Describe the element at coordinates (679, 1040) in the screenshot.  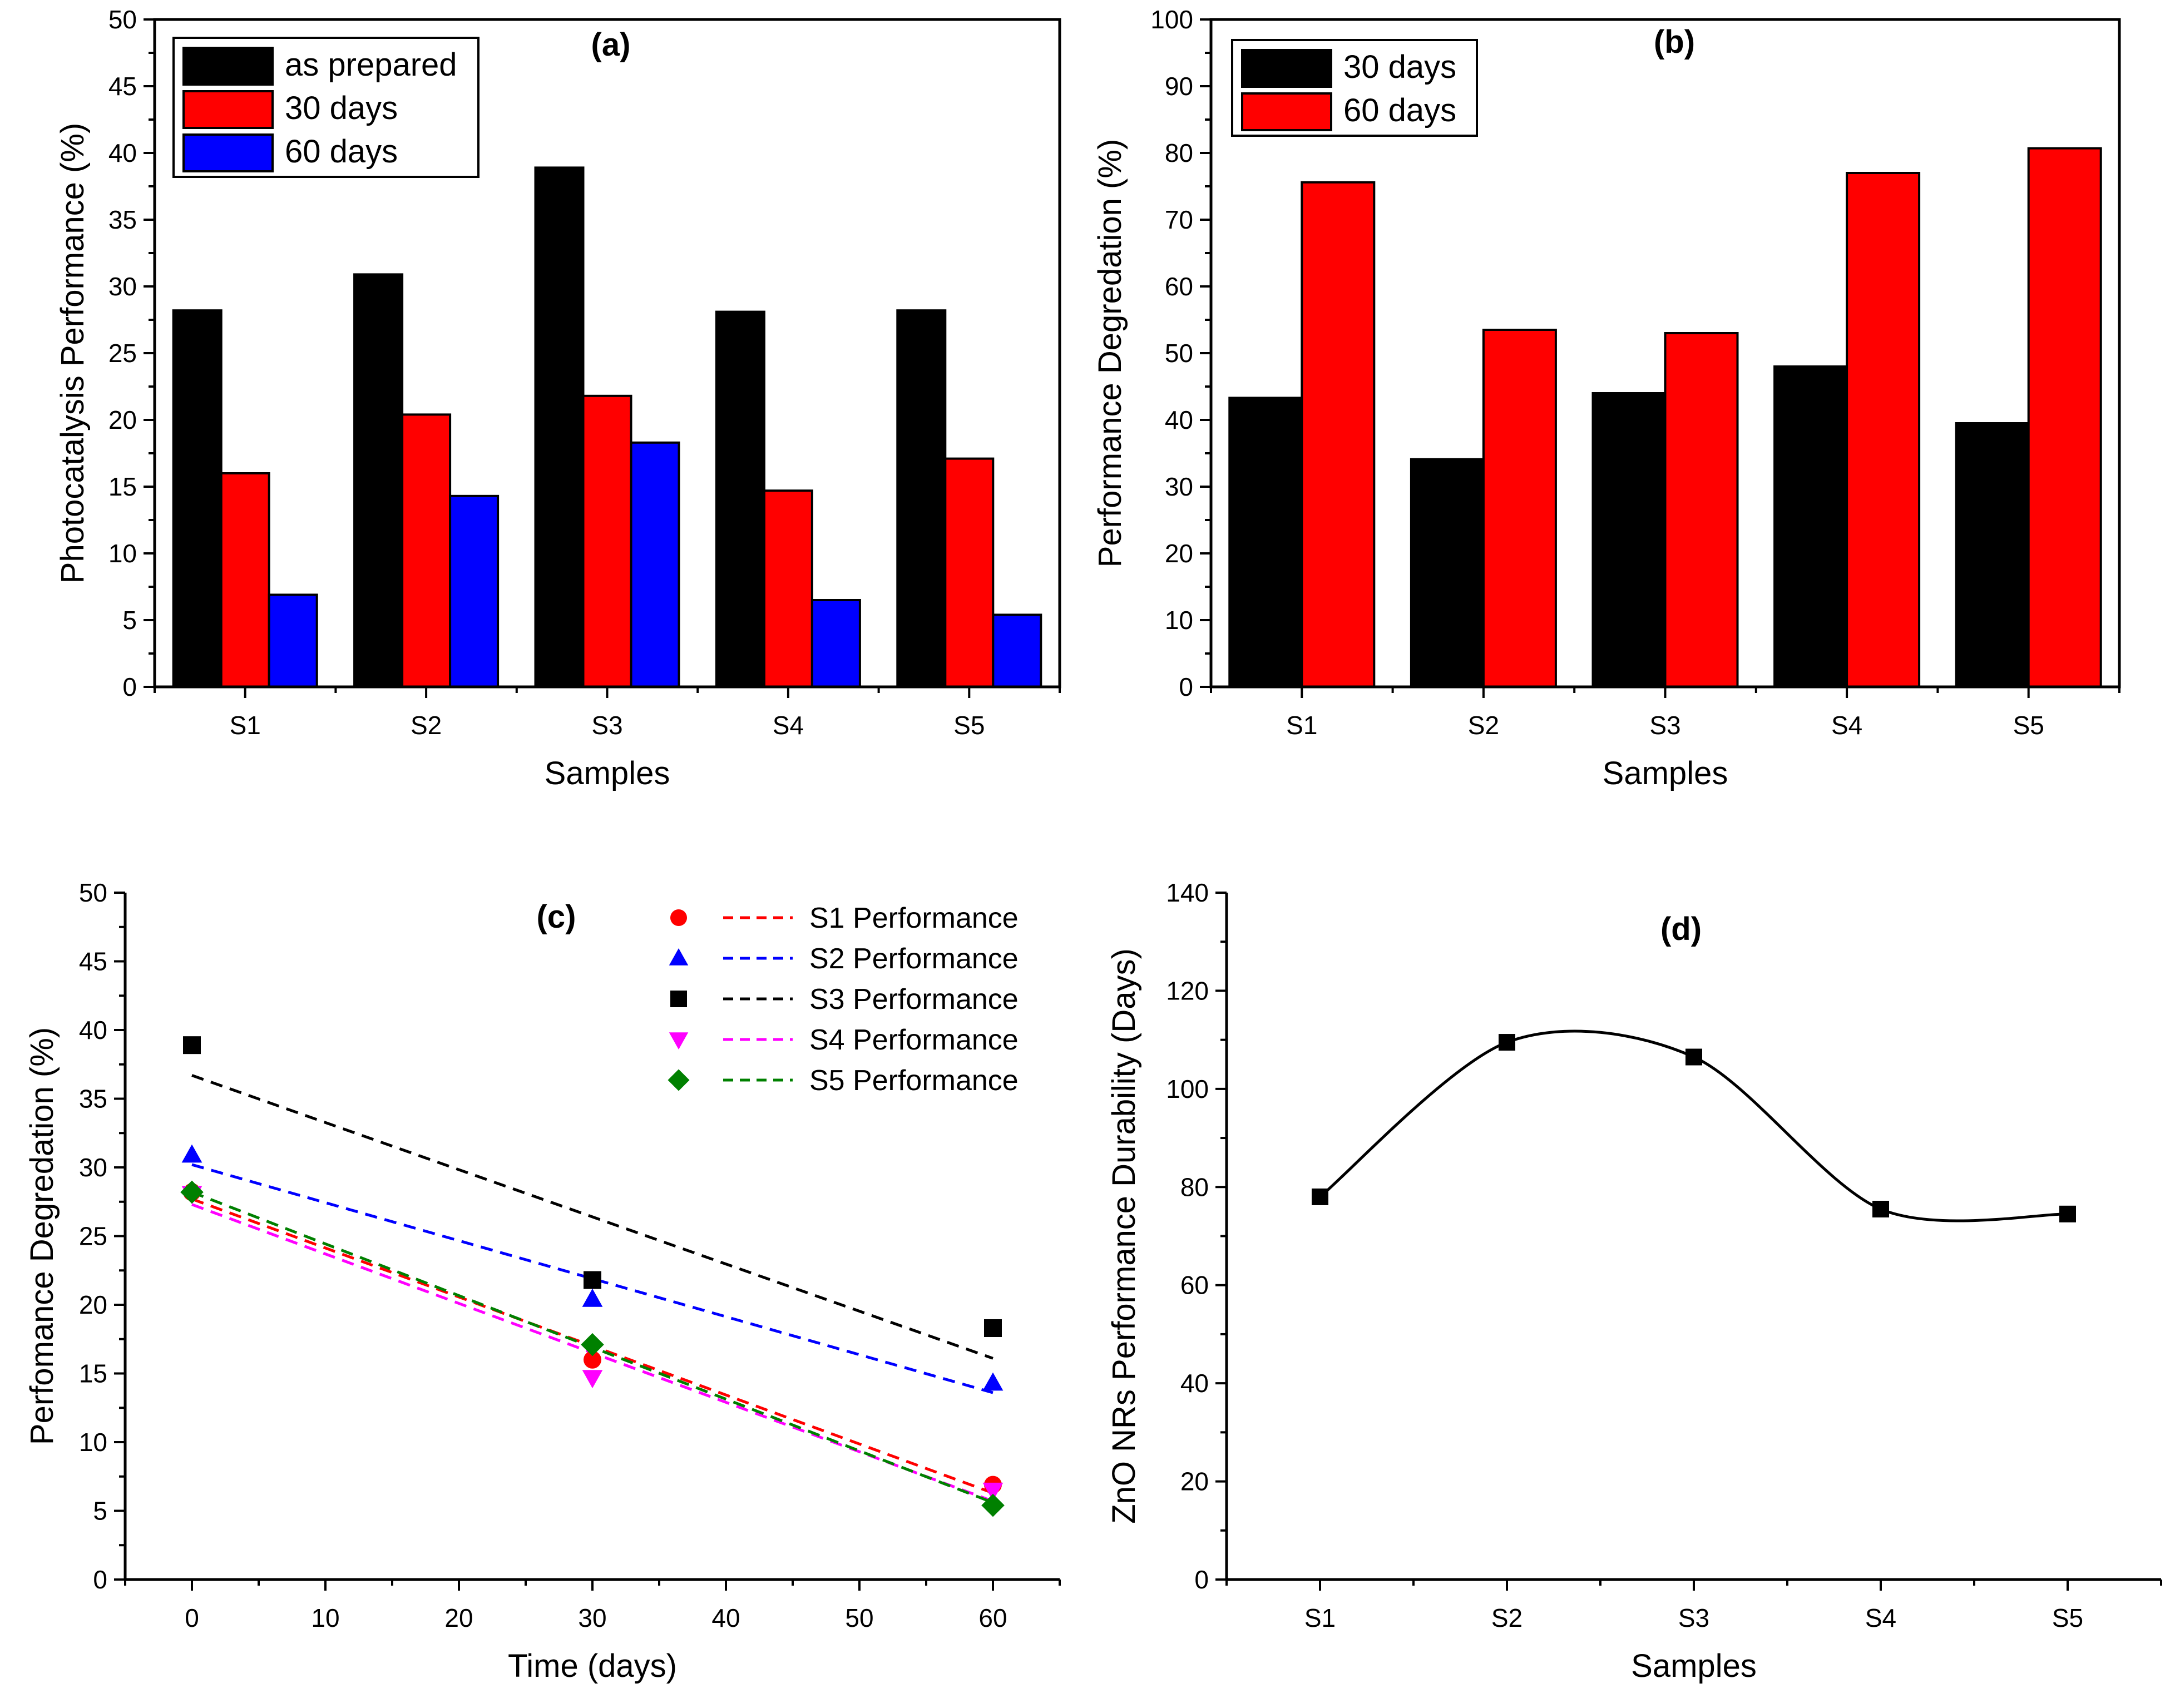
I see `legend-marker-s4-performance` at that location.